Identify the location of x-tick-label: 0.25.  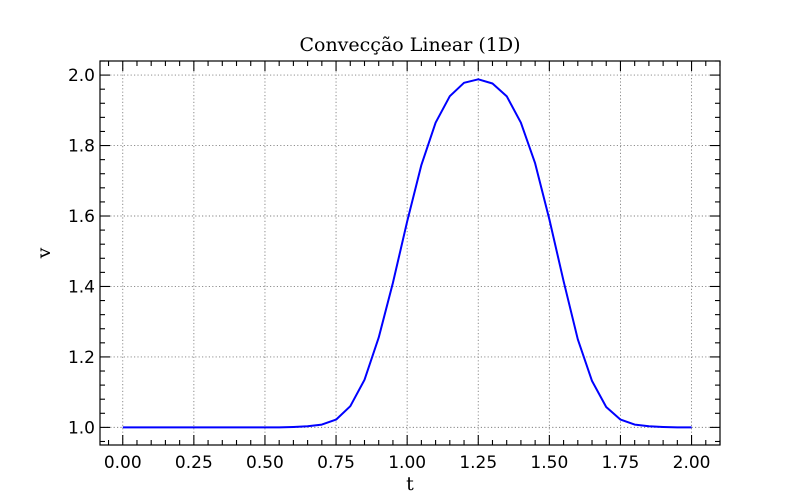
(194, 463).